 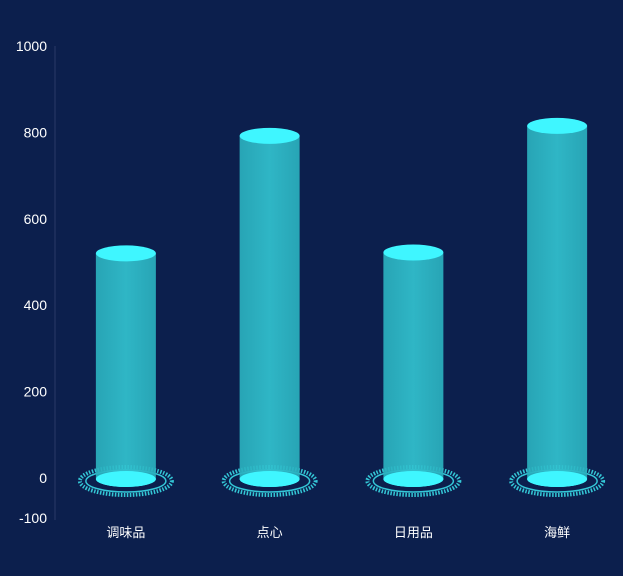 What do you see at coordinates (33, 518) in the screenshot?
I see `y-tick-label: -100` at bounding box center [33, 518].